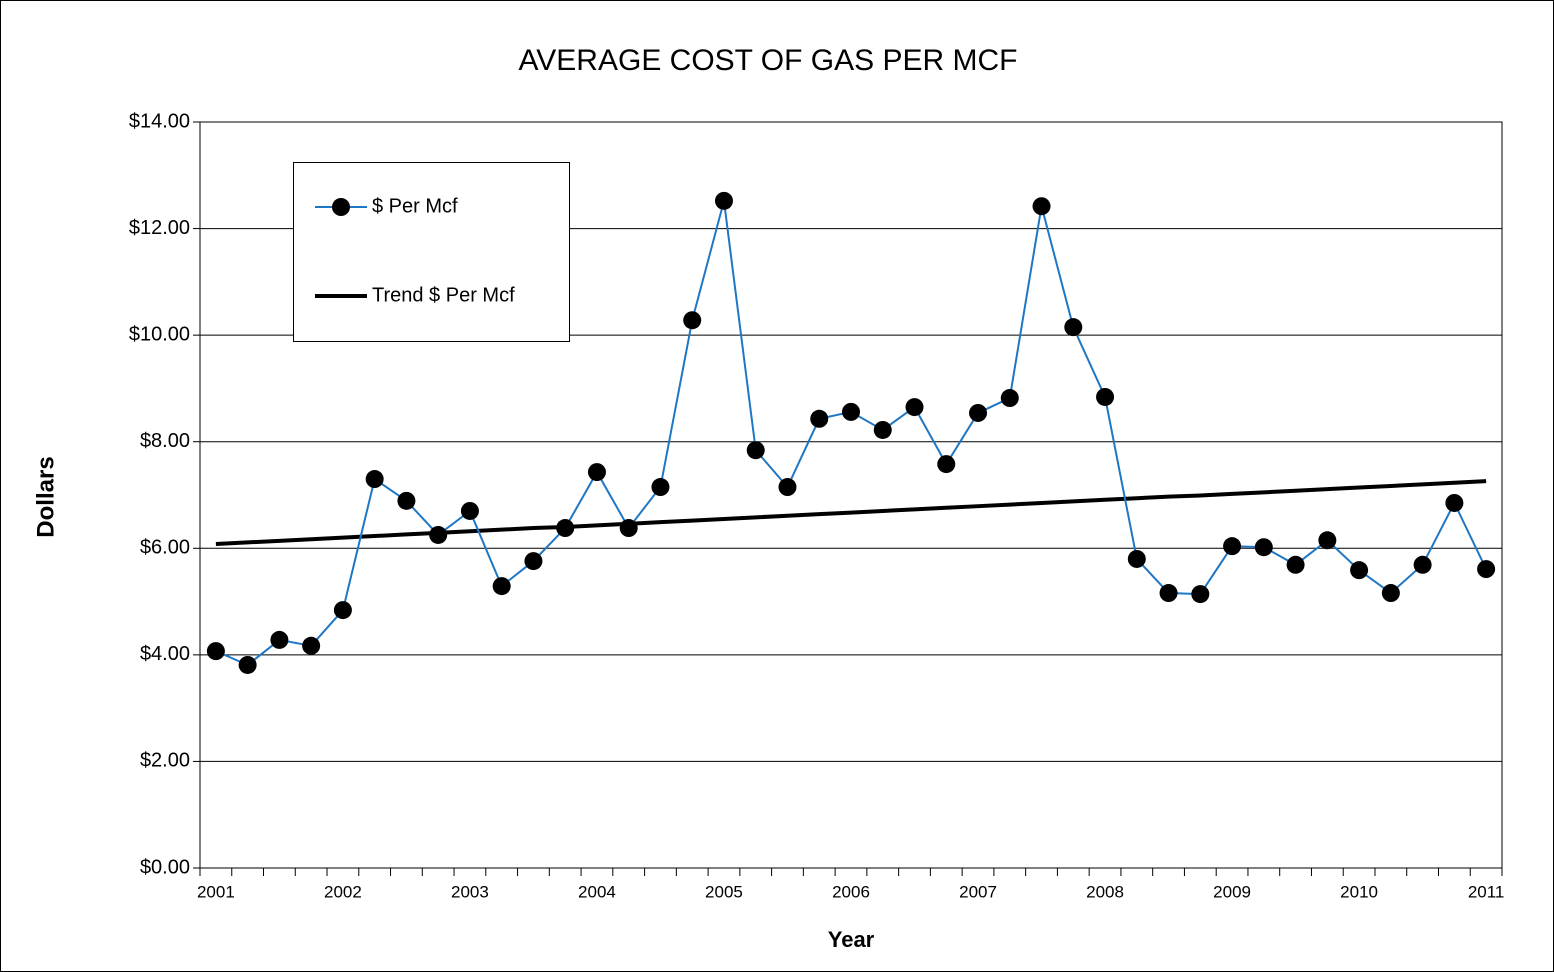  Describe the element at coordinates (216, 891) in the screenshot. I see `x-tick-label: 2001` at that location.